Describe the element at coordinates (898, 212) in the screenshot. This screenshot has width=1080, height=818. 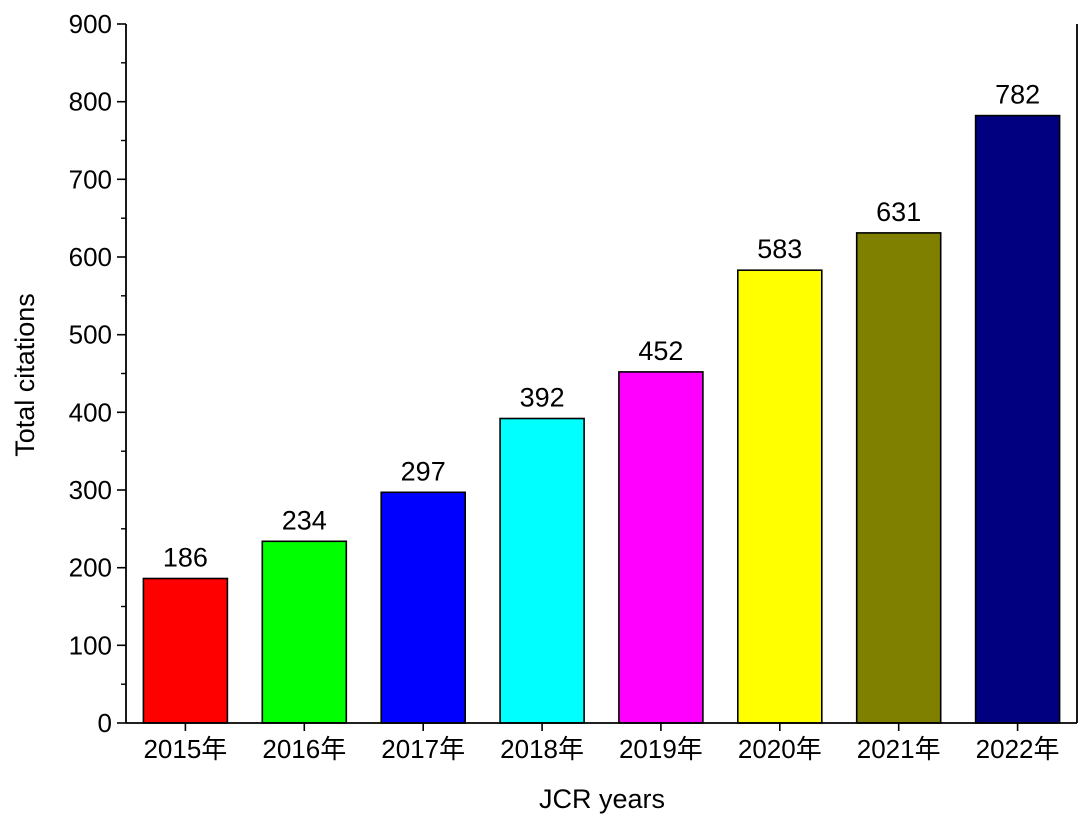
I see `data-label-6: 631` at that location.